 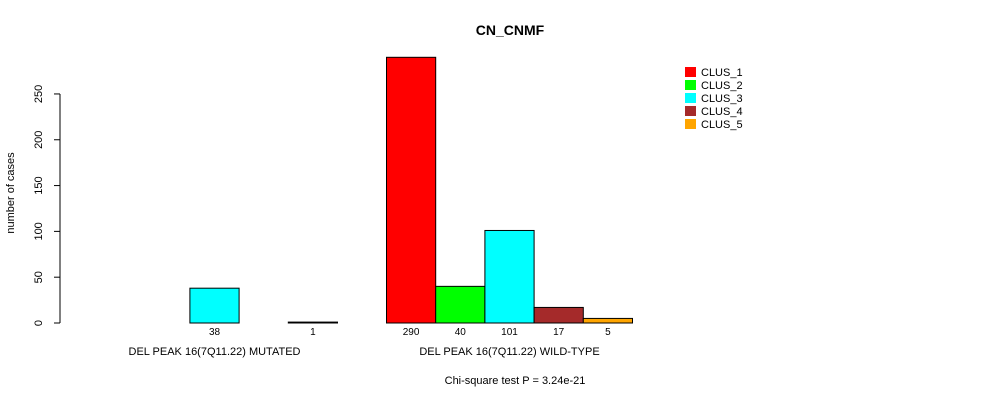 I want to click on chi-square-annotation: Chi-square test P = 3.24e-21, so click(x=515, y=381).